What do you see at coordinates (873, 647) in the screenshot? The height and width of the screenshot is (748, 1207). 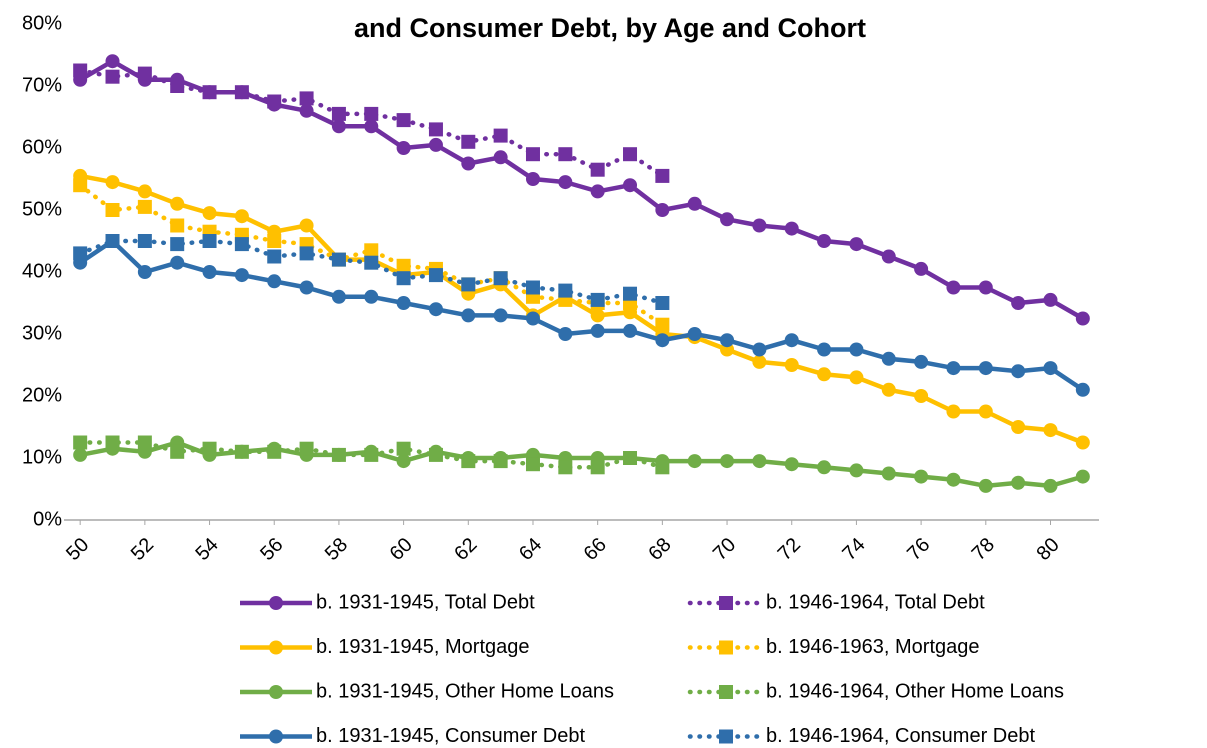 I see `legend-label: b. 1946-1963, Mortgage` at bounding box center [873, 647].